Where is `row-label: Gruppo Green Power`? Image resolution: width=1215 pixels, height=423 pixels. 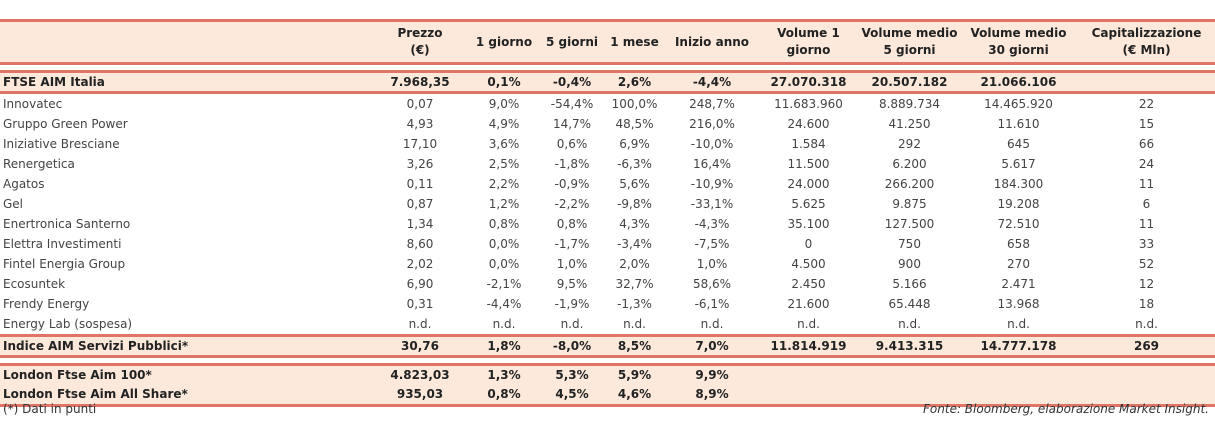
row-label: Gruppo Green Power is located at coordinates (65, 124).